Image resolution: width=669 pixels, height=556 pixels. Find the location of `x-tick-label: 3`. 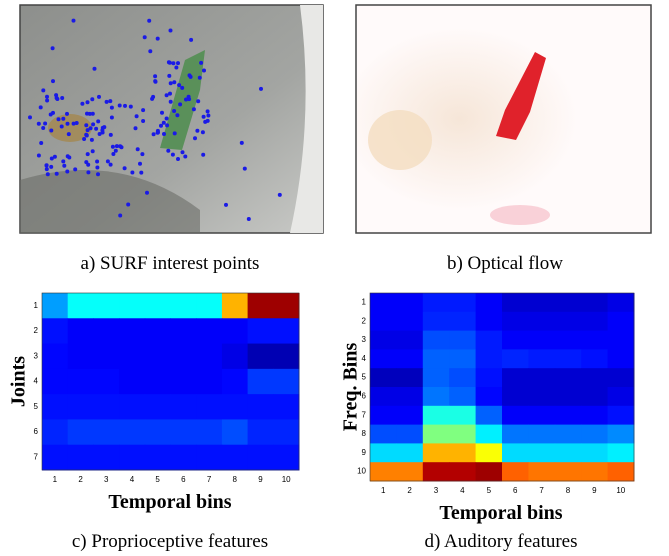

x-tick-label: 3 is located at coordinates (436, 490).